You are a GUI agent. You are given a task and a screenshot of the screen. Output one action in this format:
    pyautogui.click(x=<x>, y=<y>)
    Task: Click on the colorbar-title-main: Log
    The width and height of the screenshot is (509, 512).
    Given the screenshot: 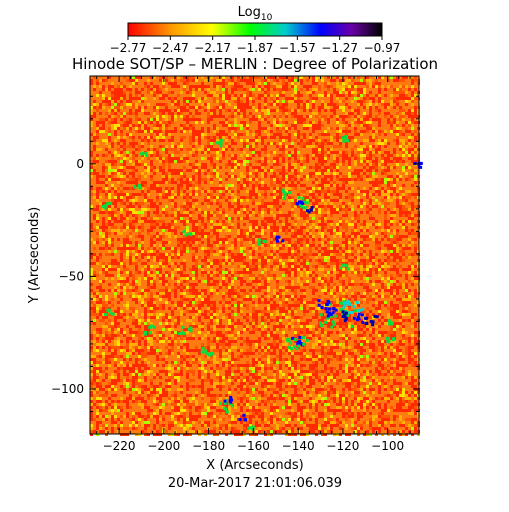 What is the action you would take?
    pyautogui.click(x=249, y=12)
    